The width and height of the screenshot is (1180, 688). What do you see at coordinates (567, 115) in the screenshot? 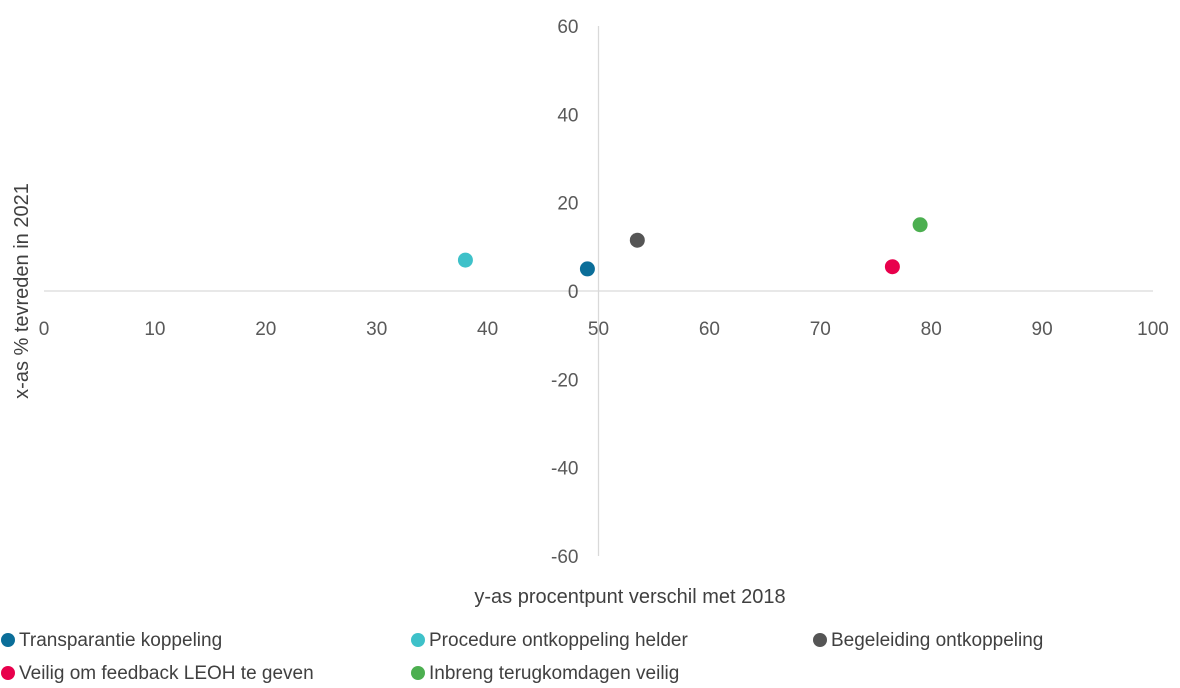
I see `y-tick-label: 40` at bounding box center [567, 115].